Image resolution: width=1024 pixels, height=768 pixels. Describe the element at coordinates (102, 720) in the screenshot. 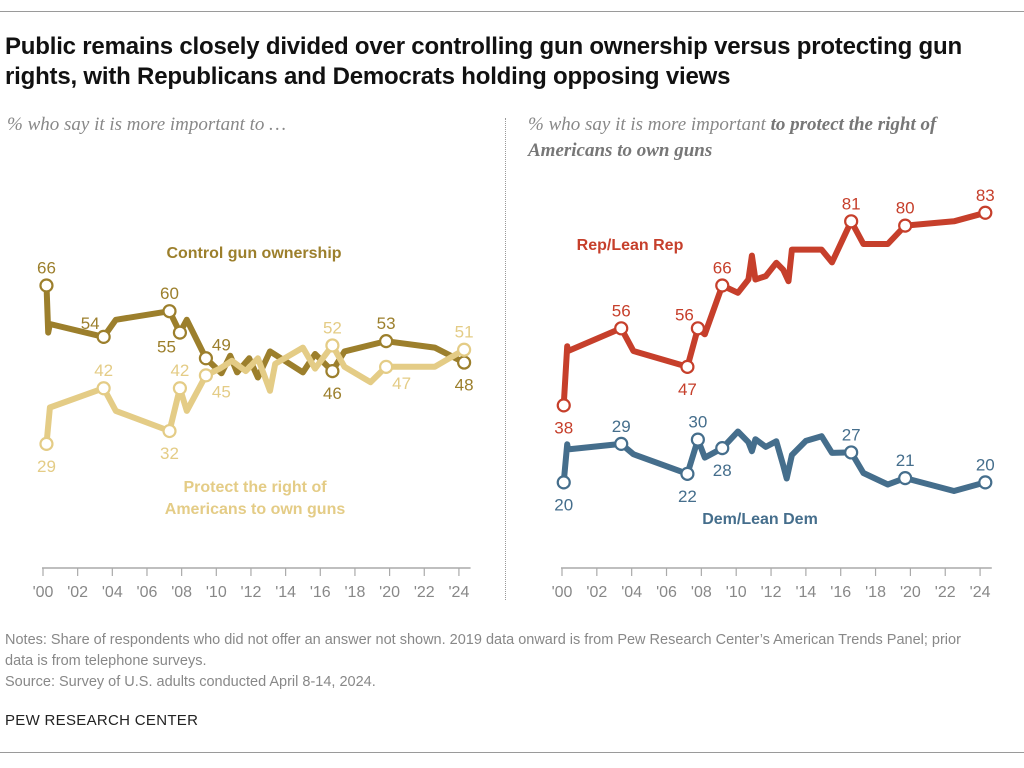

I see `brand-logo-text: PEW RESEARCH CENTER` at that location.